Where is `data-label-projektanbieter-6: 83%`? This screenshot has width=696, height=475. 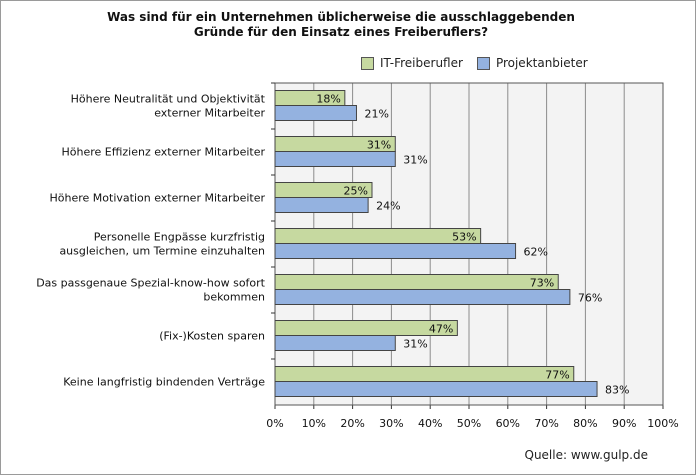
data-label-projektanbieter-6: 83% is located at coordinates (617, 390).